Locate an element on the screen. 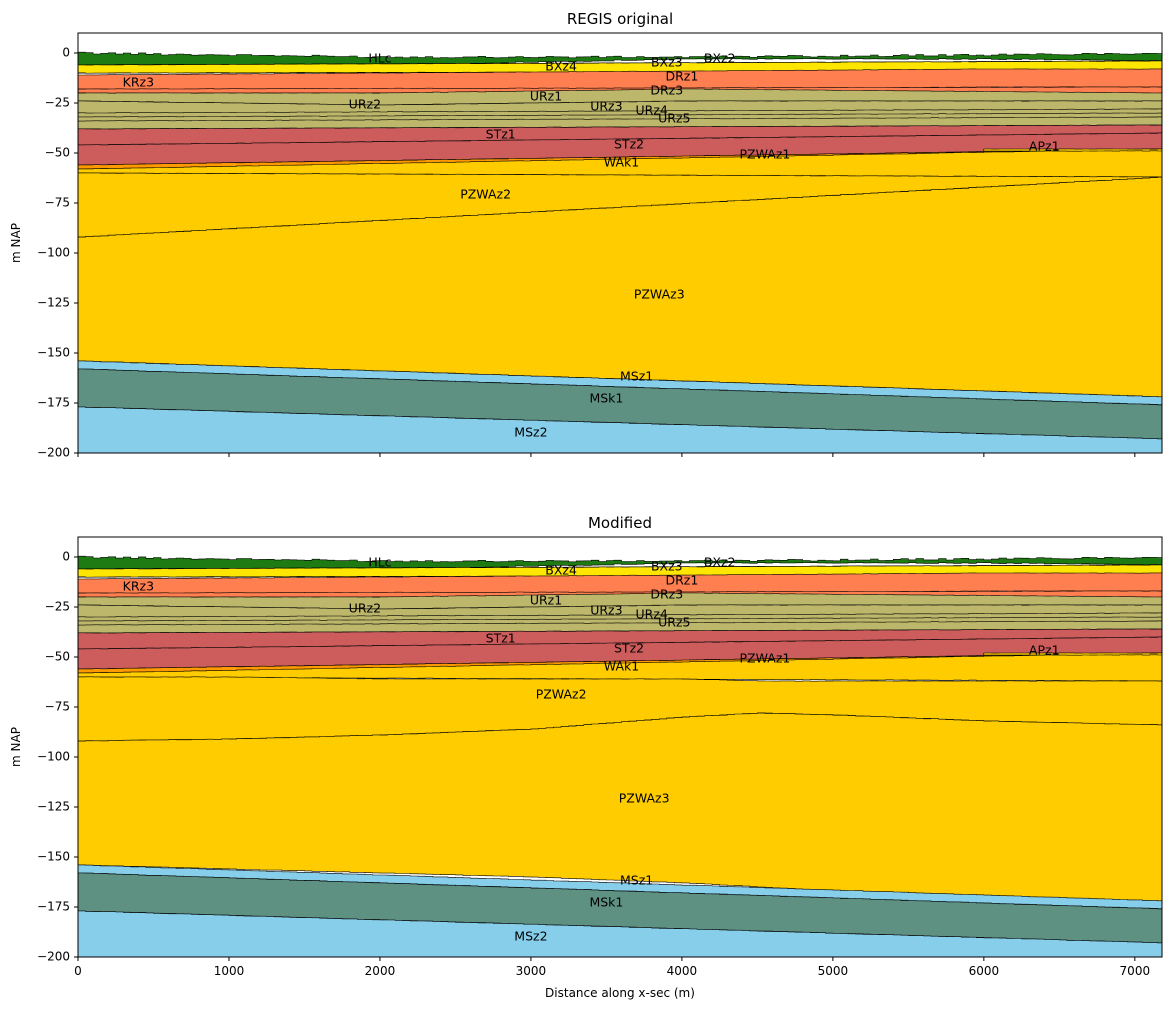 This screenshot has height=1009, width=1172. panel-title: Modified is located at coordinates (620, 523).